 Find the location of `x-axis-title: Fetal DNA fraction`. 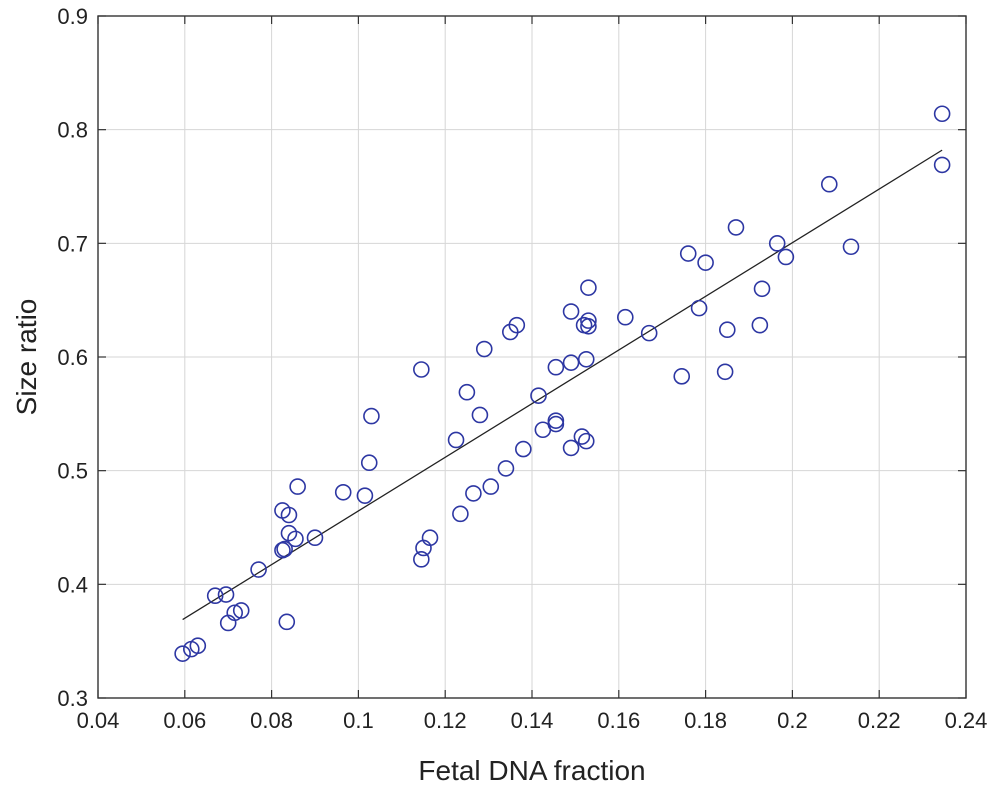

x-axis-title: Fetal DNA fraction is located at coordinates (531, 770).